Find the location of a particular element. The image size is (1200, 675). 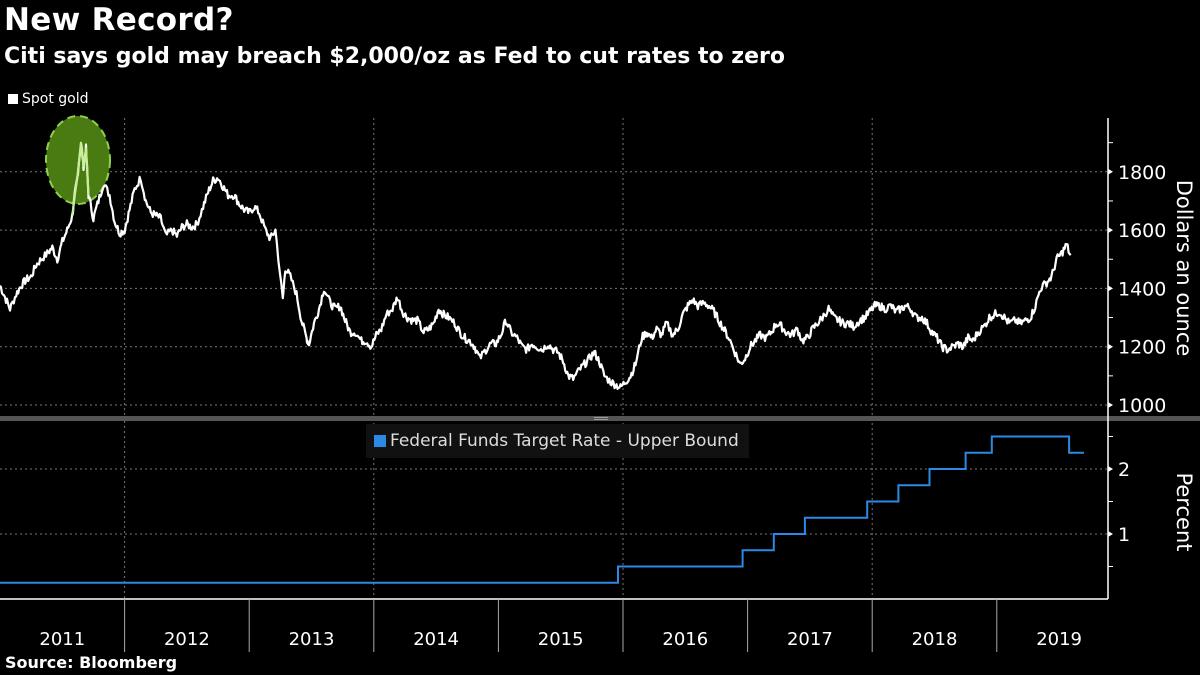

x-tick-label: 2014 is located at coordinates (436, 639).